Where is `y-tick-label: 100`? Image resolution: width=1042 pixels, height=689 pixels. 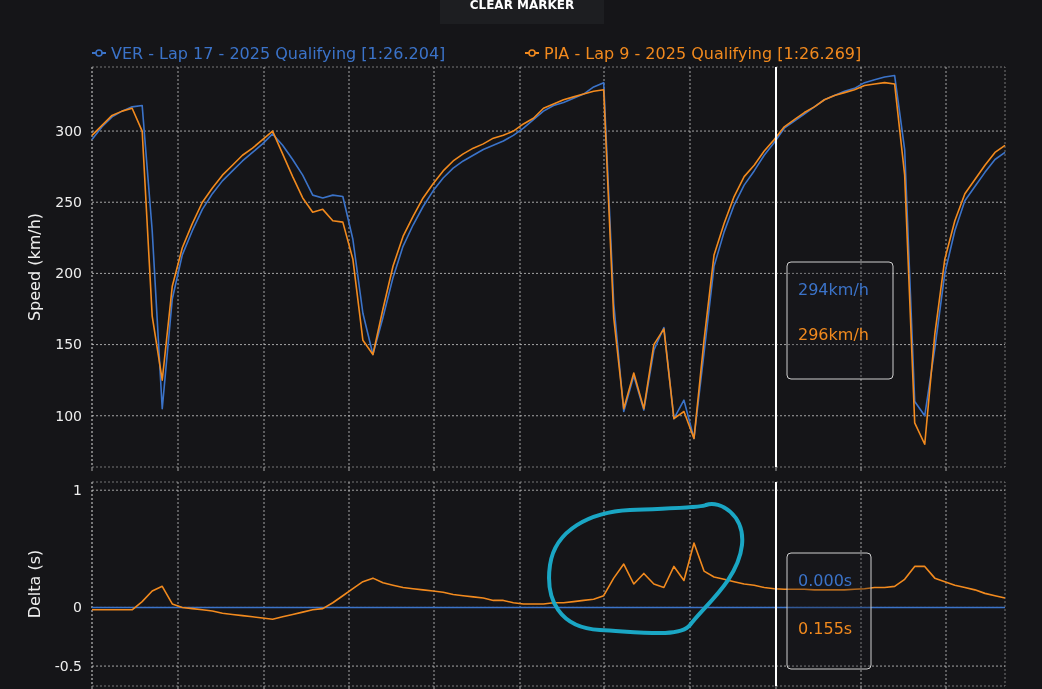
y-tick-label: 100 is located at coordinates (68, 415).